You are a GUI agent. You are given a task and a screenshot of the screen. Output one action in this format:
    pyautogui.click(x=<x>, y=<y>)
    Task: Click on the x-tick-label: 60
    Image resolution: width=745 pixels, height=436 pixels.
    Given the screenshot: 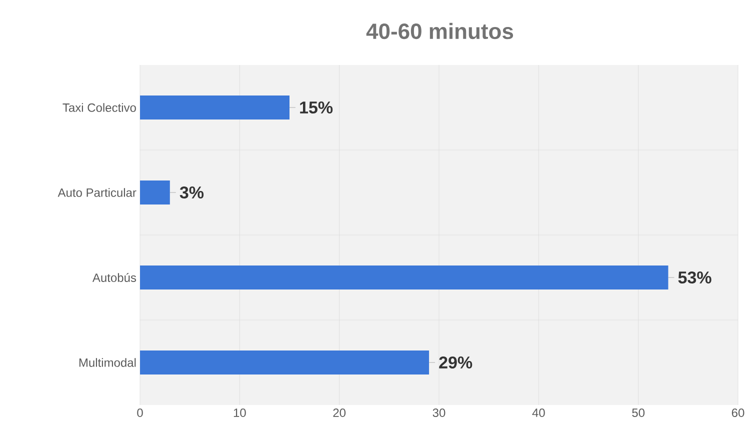 What is the action you would take?
    pyautogui.click(x=738, y=413)
    